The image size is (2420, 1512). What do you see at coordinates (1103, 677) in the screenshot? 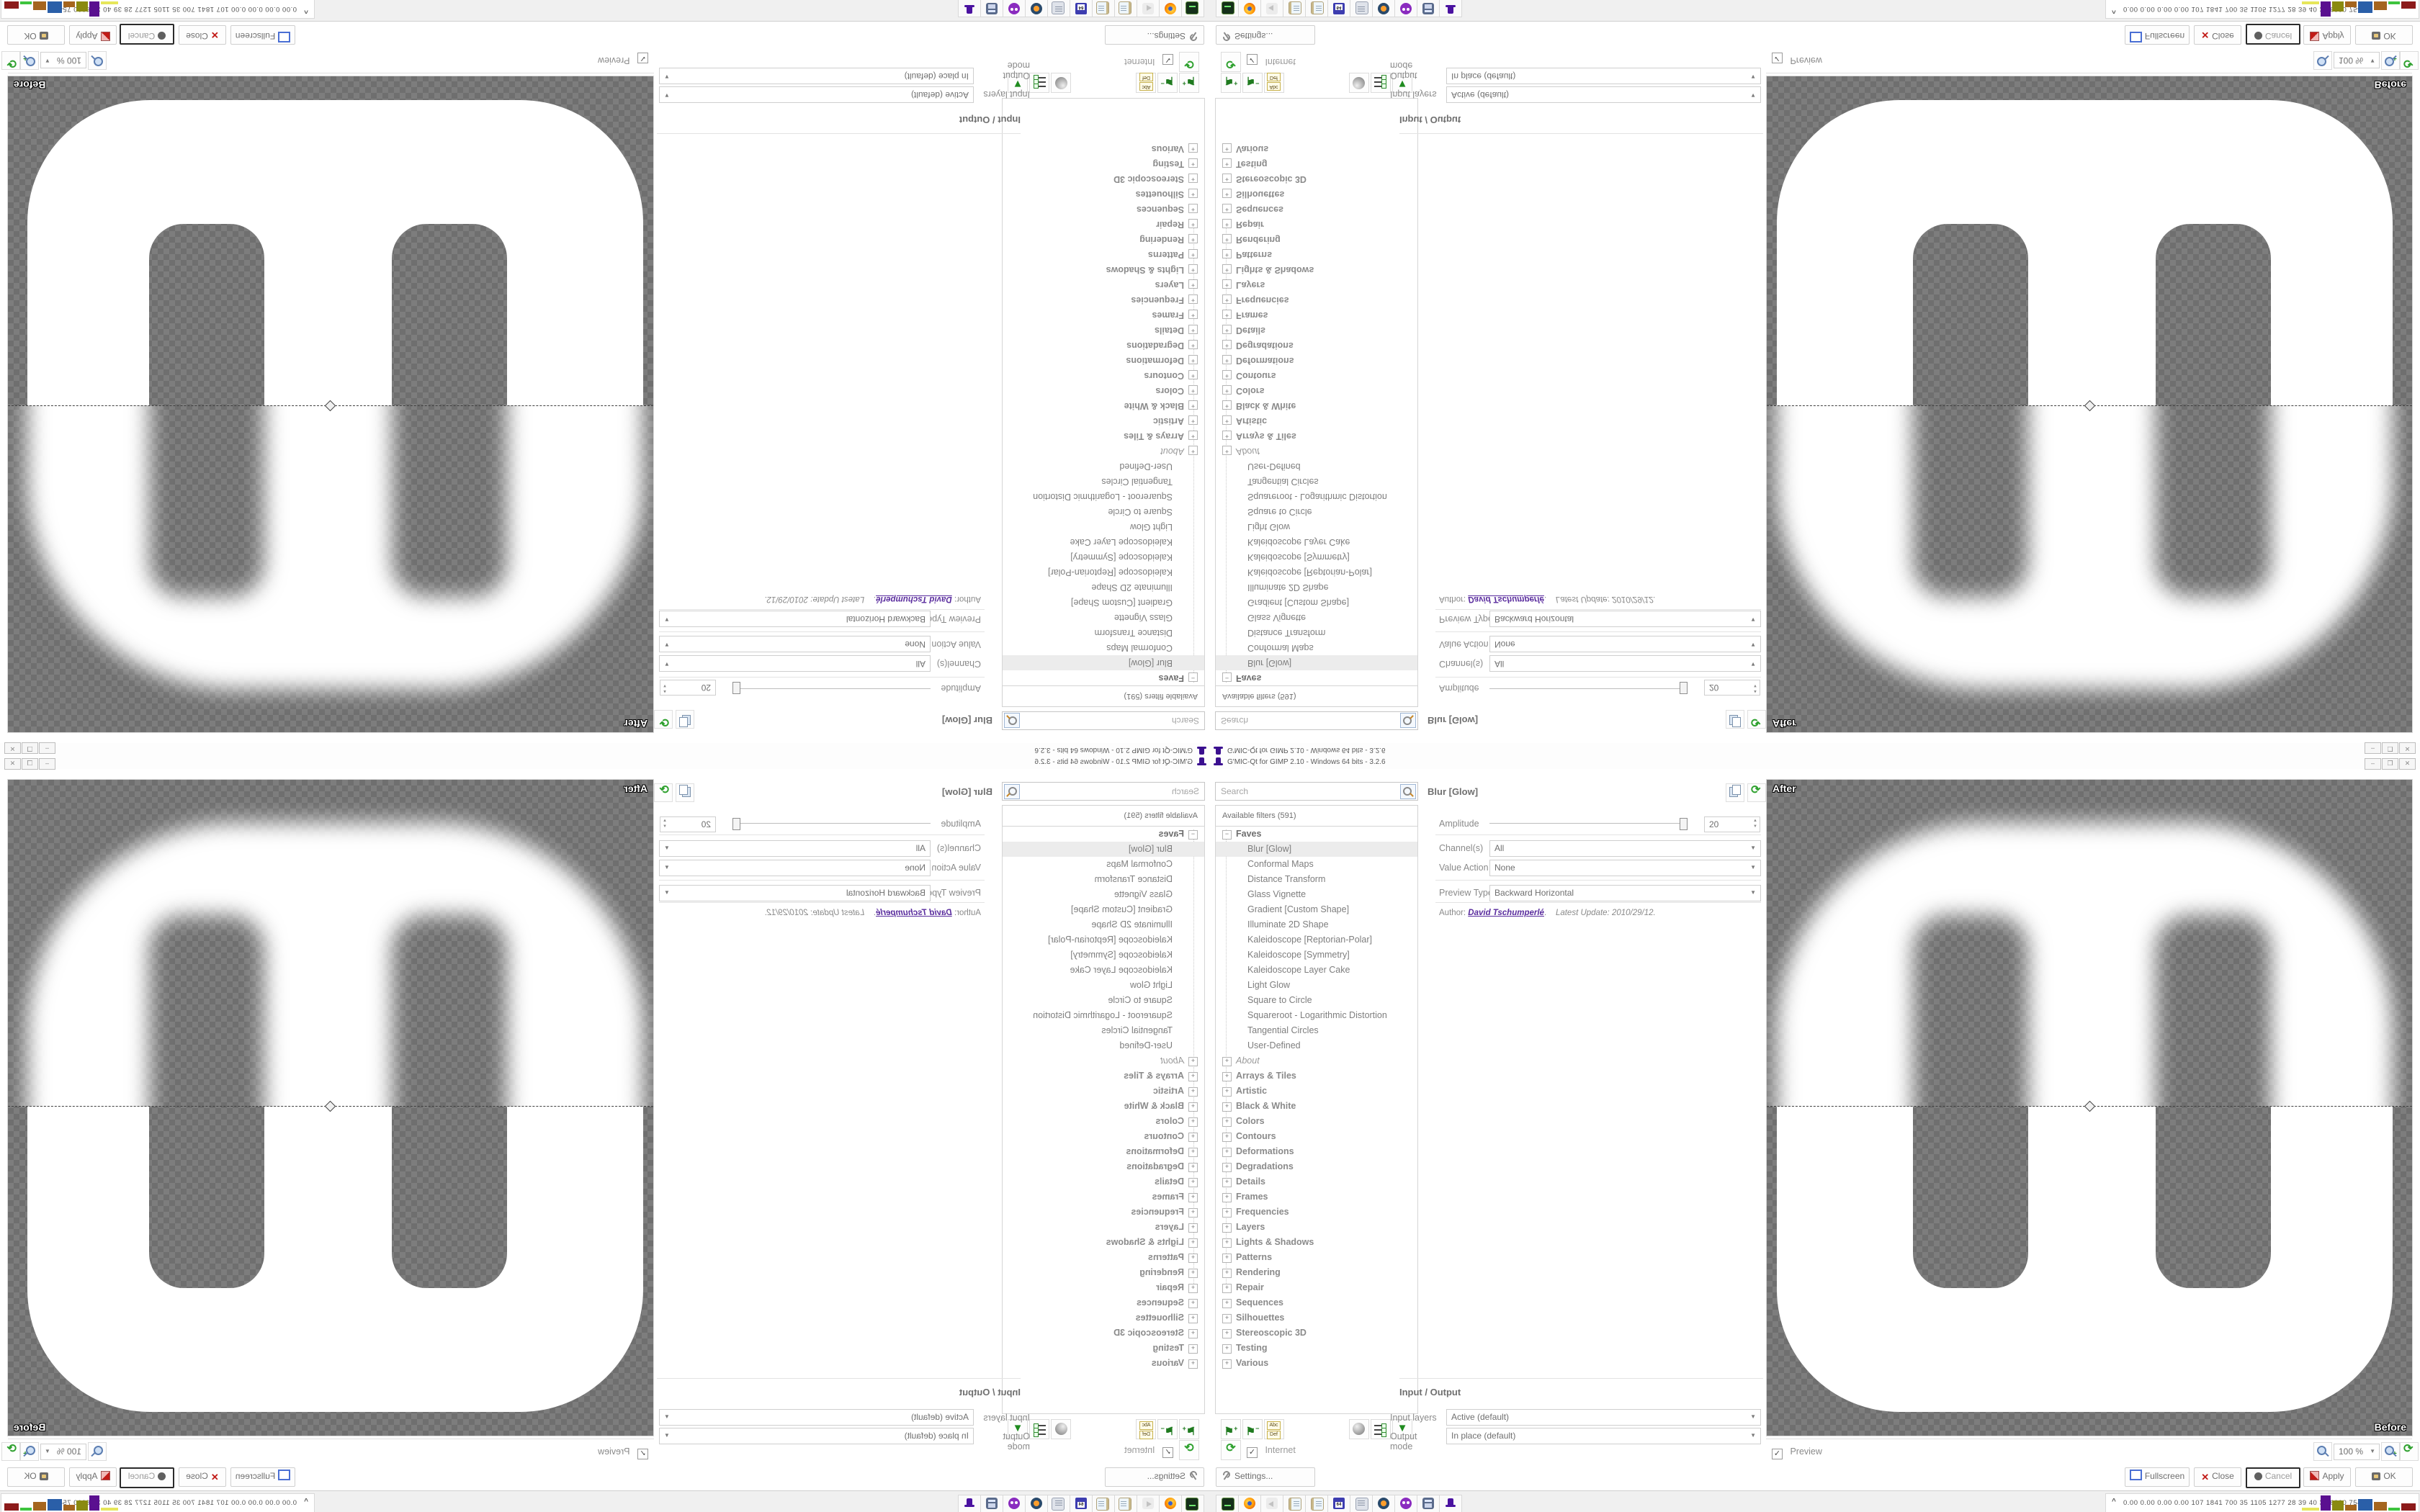
I see `tree-category: − Faves` at bounding box center [1103, 677].